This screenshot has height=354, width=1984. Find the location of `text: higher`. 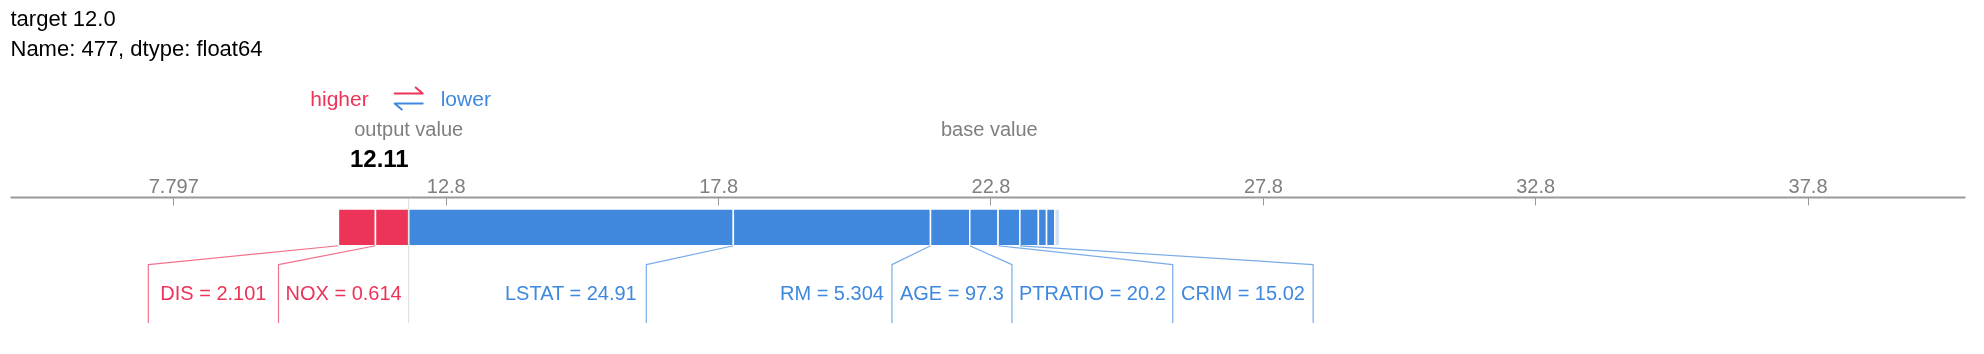

text: higher is located at coordinates (339, 98).